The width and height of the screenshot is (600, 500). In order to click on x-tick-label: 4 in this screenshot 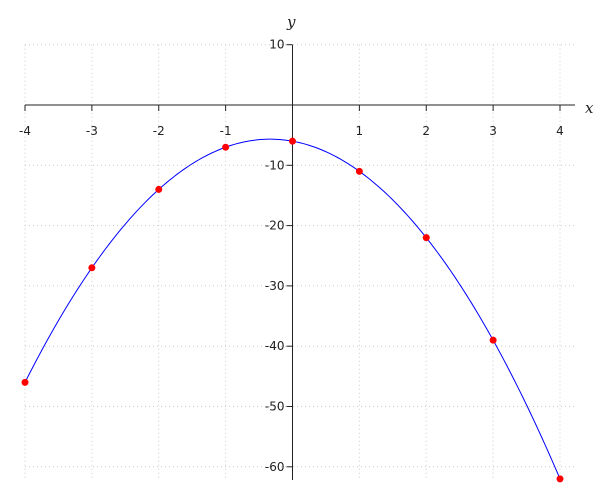, I will do `click(560, 131)`.